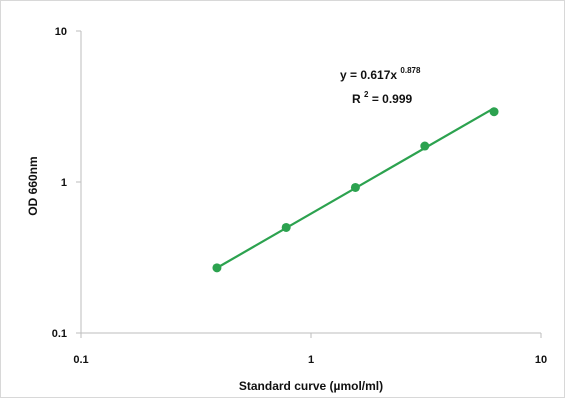  What do you see at coordinates (33, 185) in the screenshot?
I see `y-axis-title: OD 660nm` at bounding box center [33, 185].